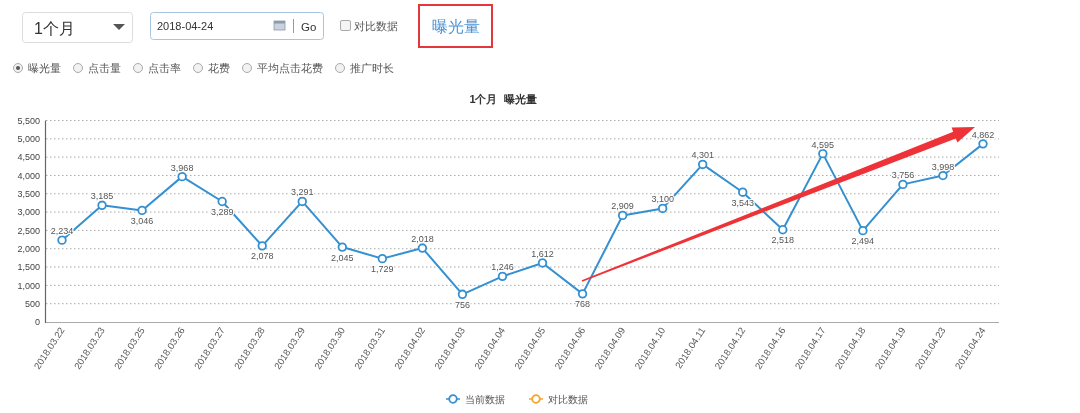 The width and height of the screenshot is (1080, 413). What do you see at coordinates (455, 26) in the screenshot?
I see `metric-heading: 曝光量` at bounding box center [455, 26].